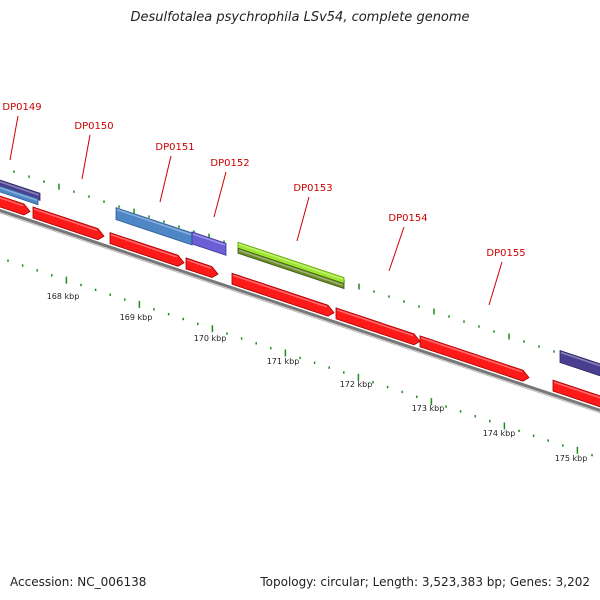 The width and height of the screenshot is (600, 600). What do you see at coordinates (571, 458) in the screenshot?
I see `kbp-label: 175 kbp` at bounding box center [571, 458].